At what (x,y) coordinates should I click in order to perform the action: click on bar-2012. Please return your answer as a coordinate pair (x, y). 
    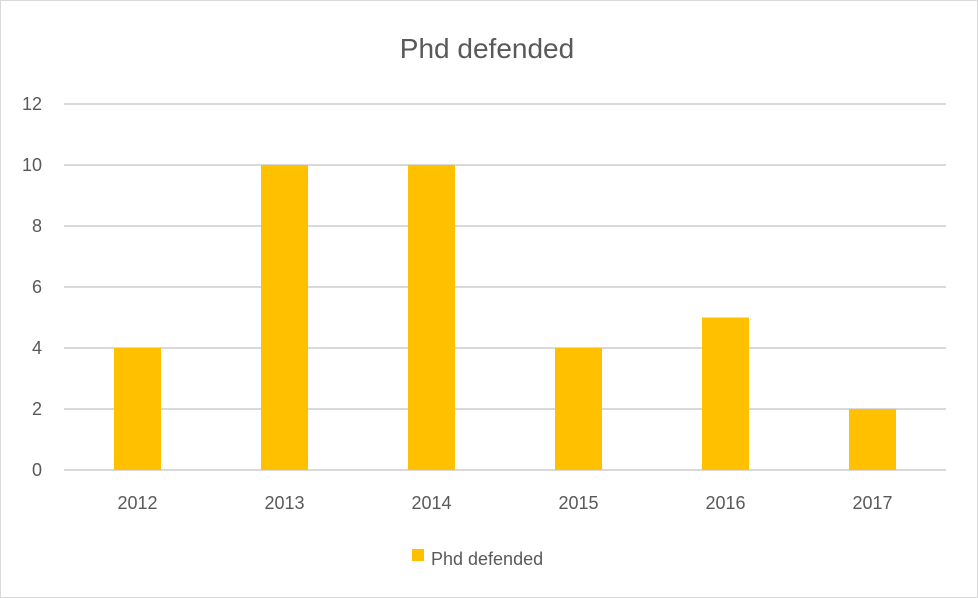
    Looking at the image, I should click on (137, 409).